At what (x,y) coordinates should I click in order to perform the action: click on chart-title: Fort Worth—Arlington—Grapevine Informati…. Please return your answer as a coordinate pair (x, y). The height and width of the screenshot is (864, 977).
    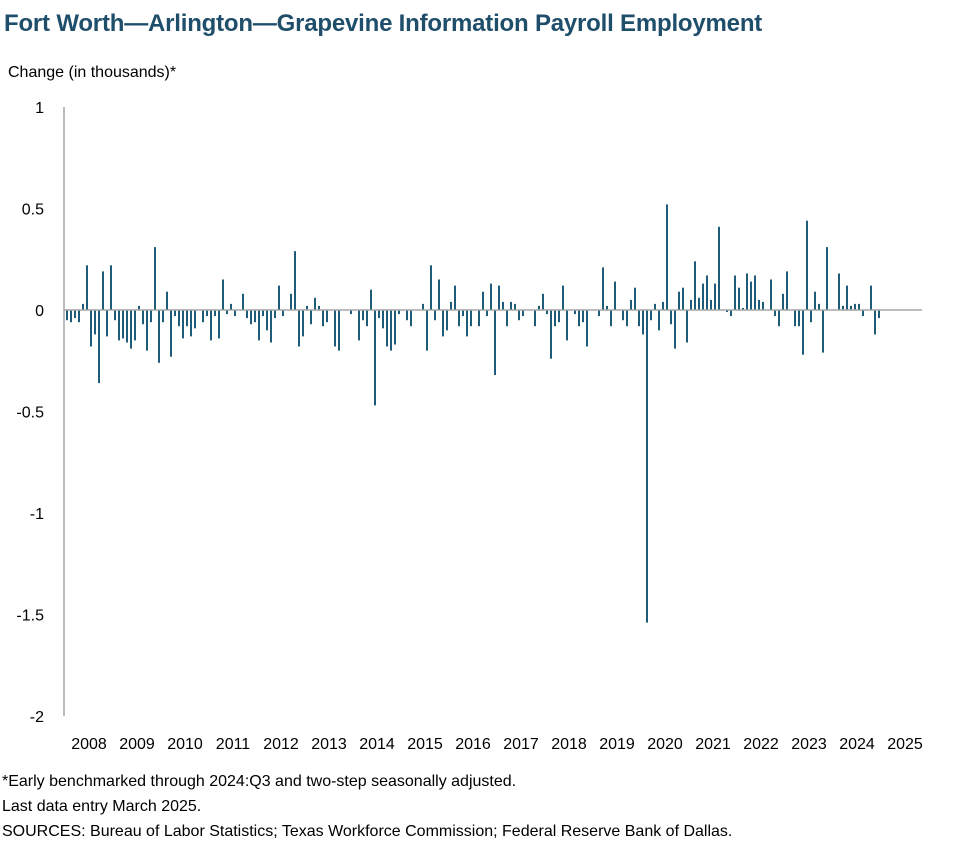
    Looking at the image, I should click on (383, 23).